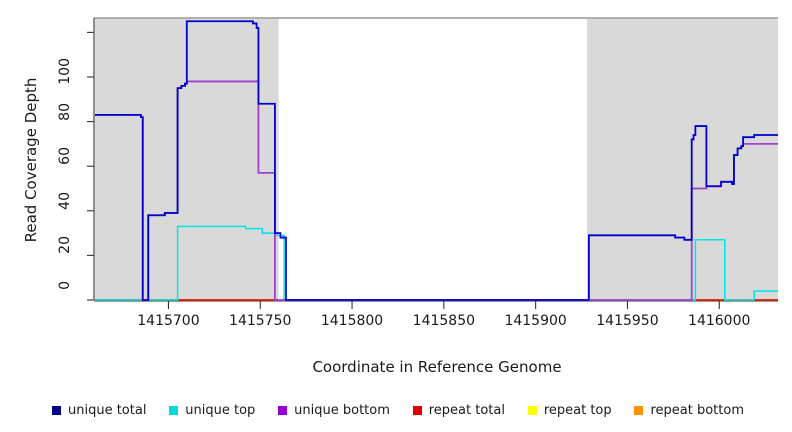 The height and width of the screenshot is (432, 792). Describe the element at coordinates (65, 71) in the screenshot. I see `y-tick-label: 100` at that location.